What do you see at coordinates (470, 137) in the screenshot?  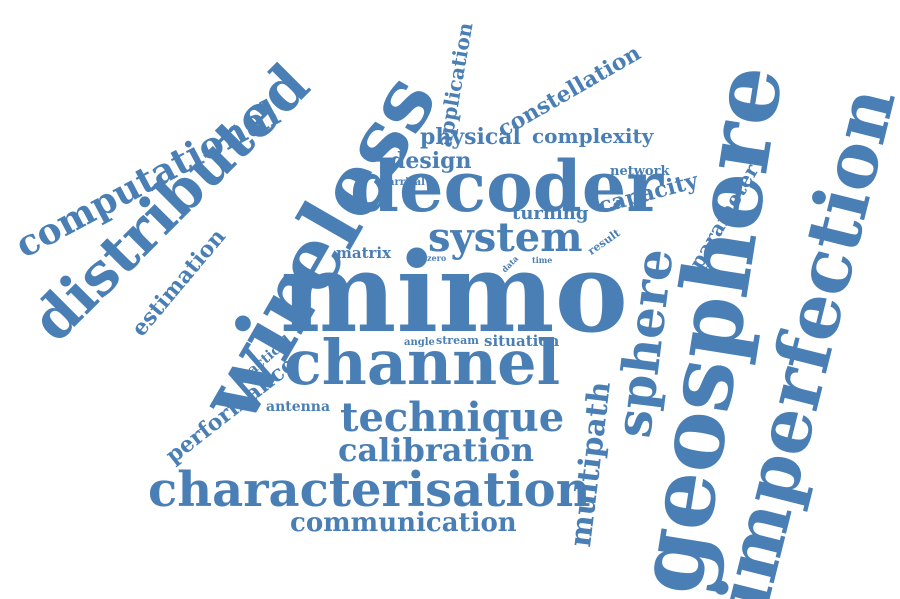 I see `word-physical: physical` at bounding box center [470, 137].